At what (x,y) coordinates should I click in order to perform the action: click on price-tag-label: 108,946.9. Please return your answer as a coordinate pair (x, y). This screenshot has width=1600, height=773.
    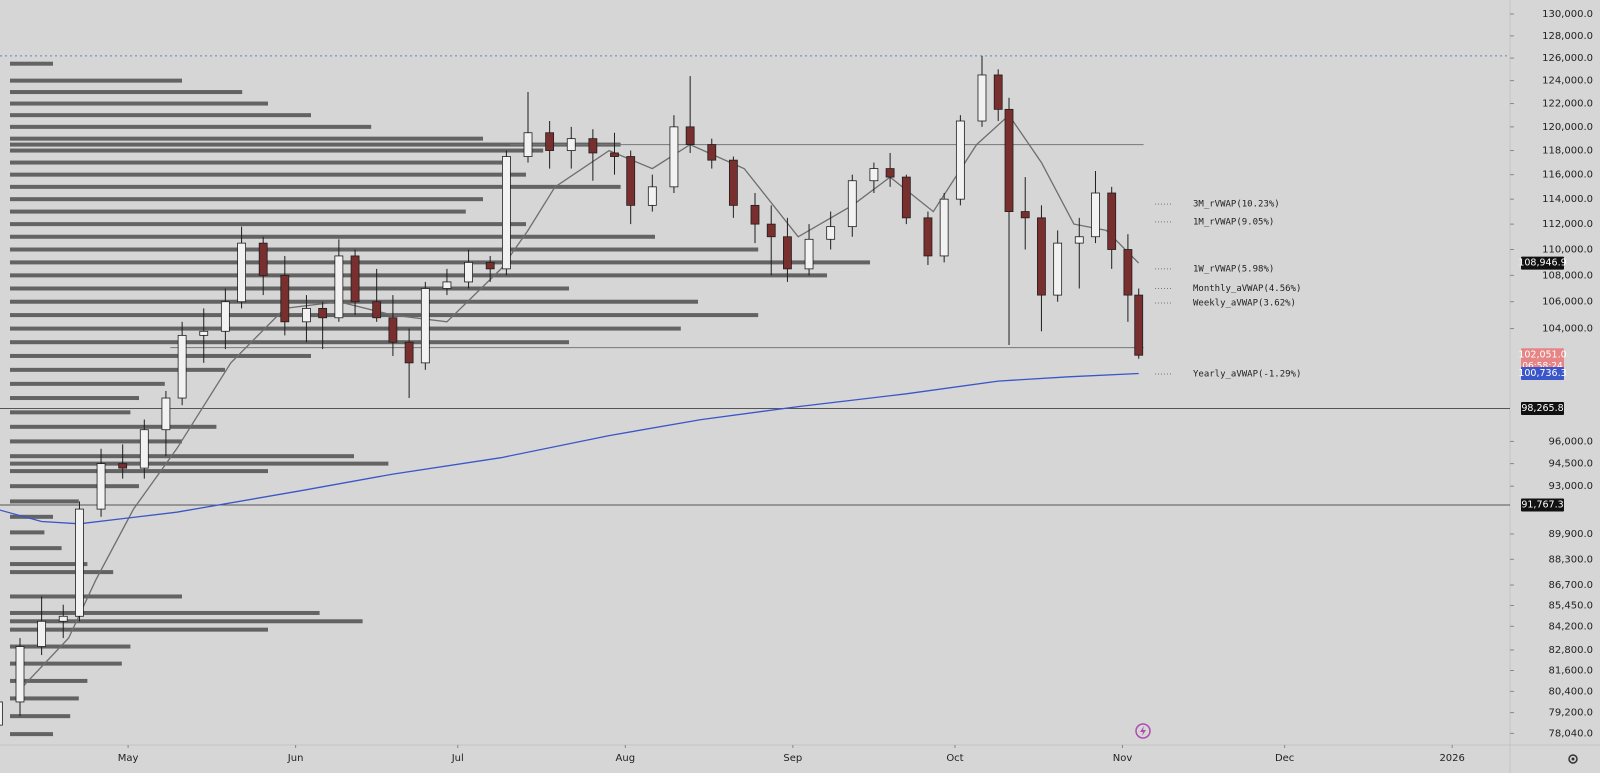
    Looking at the image, I should click on (1542, 263).